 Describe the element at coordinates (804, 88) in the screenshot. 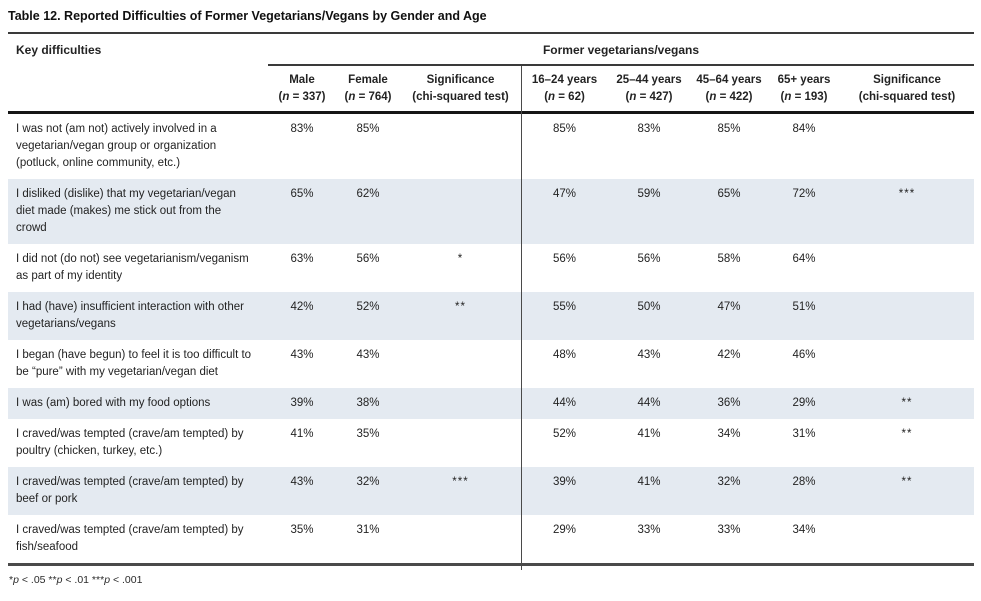

I see `column-header-65-plus-years: 65+ years (n = 193)` at that location.